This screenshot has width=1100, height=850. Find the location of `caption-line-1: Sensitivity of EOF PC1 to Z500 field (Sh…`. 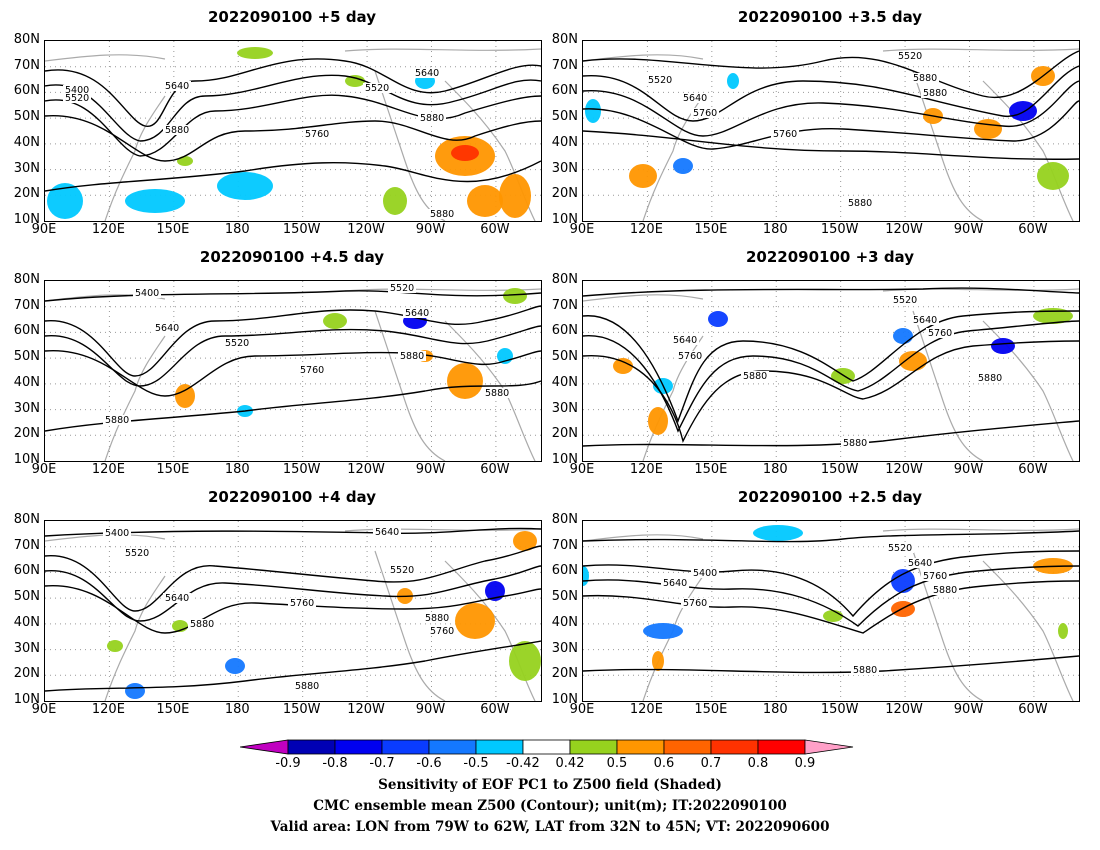

caption-line-1: Sensitivity of EOF PC1 to Z500 field (Sh… is located at coordinates (550, 785).